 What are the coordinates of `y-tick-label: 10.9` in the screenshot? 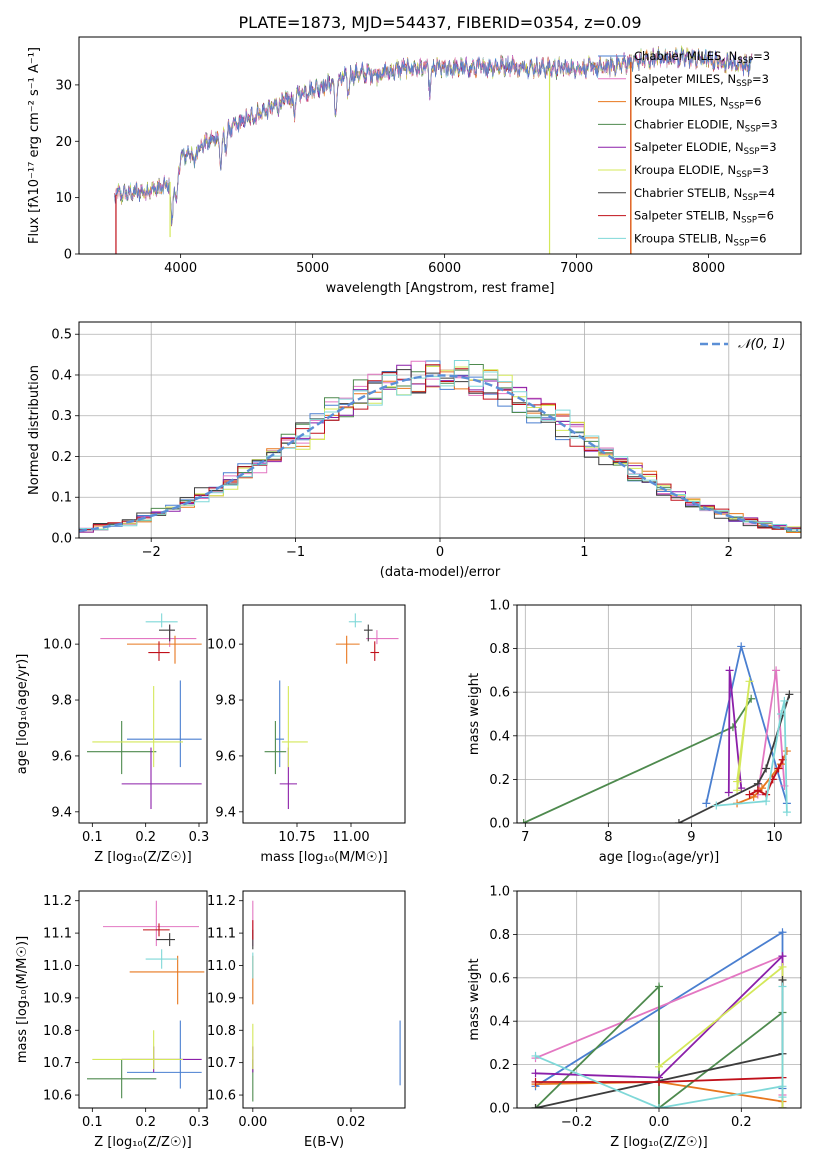 It's located at (57, 998).